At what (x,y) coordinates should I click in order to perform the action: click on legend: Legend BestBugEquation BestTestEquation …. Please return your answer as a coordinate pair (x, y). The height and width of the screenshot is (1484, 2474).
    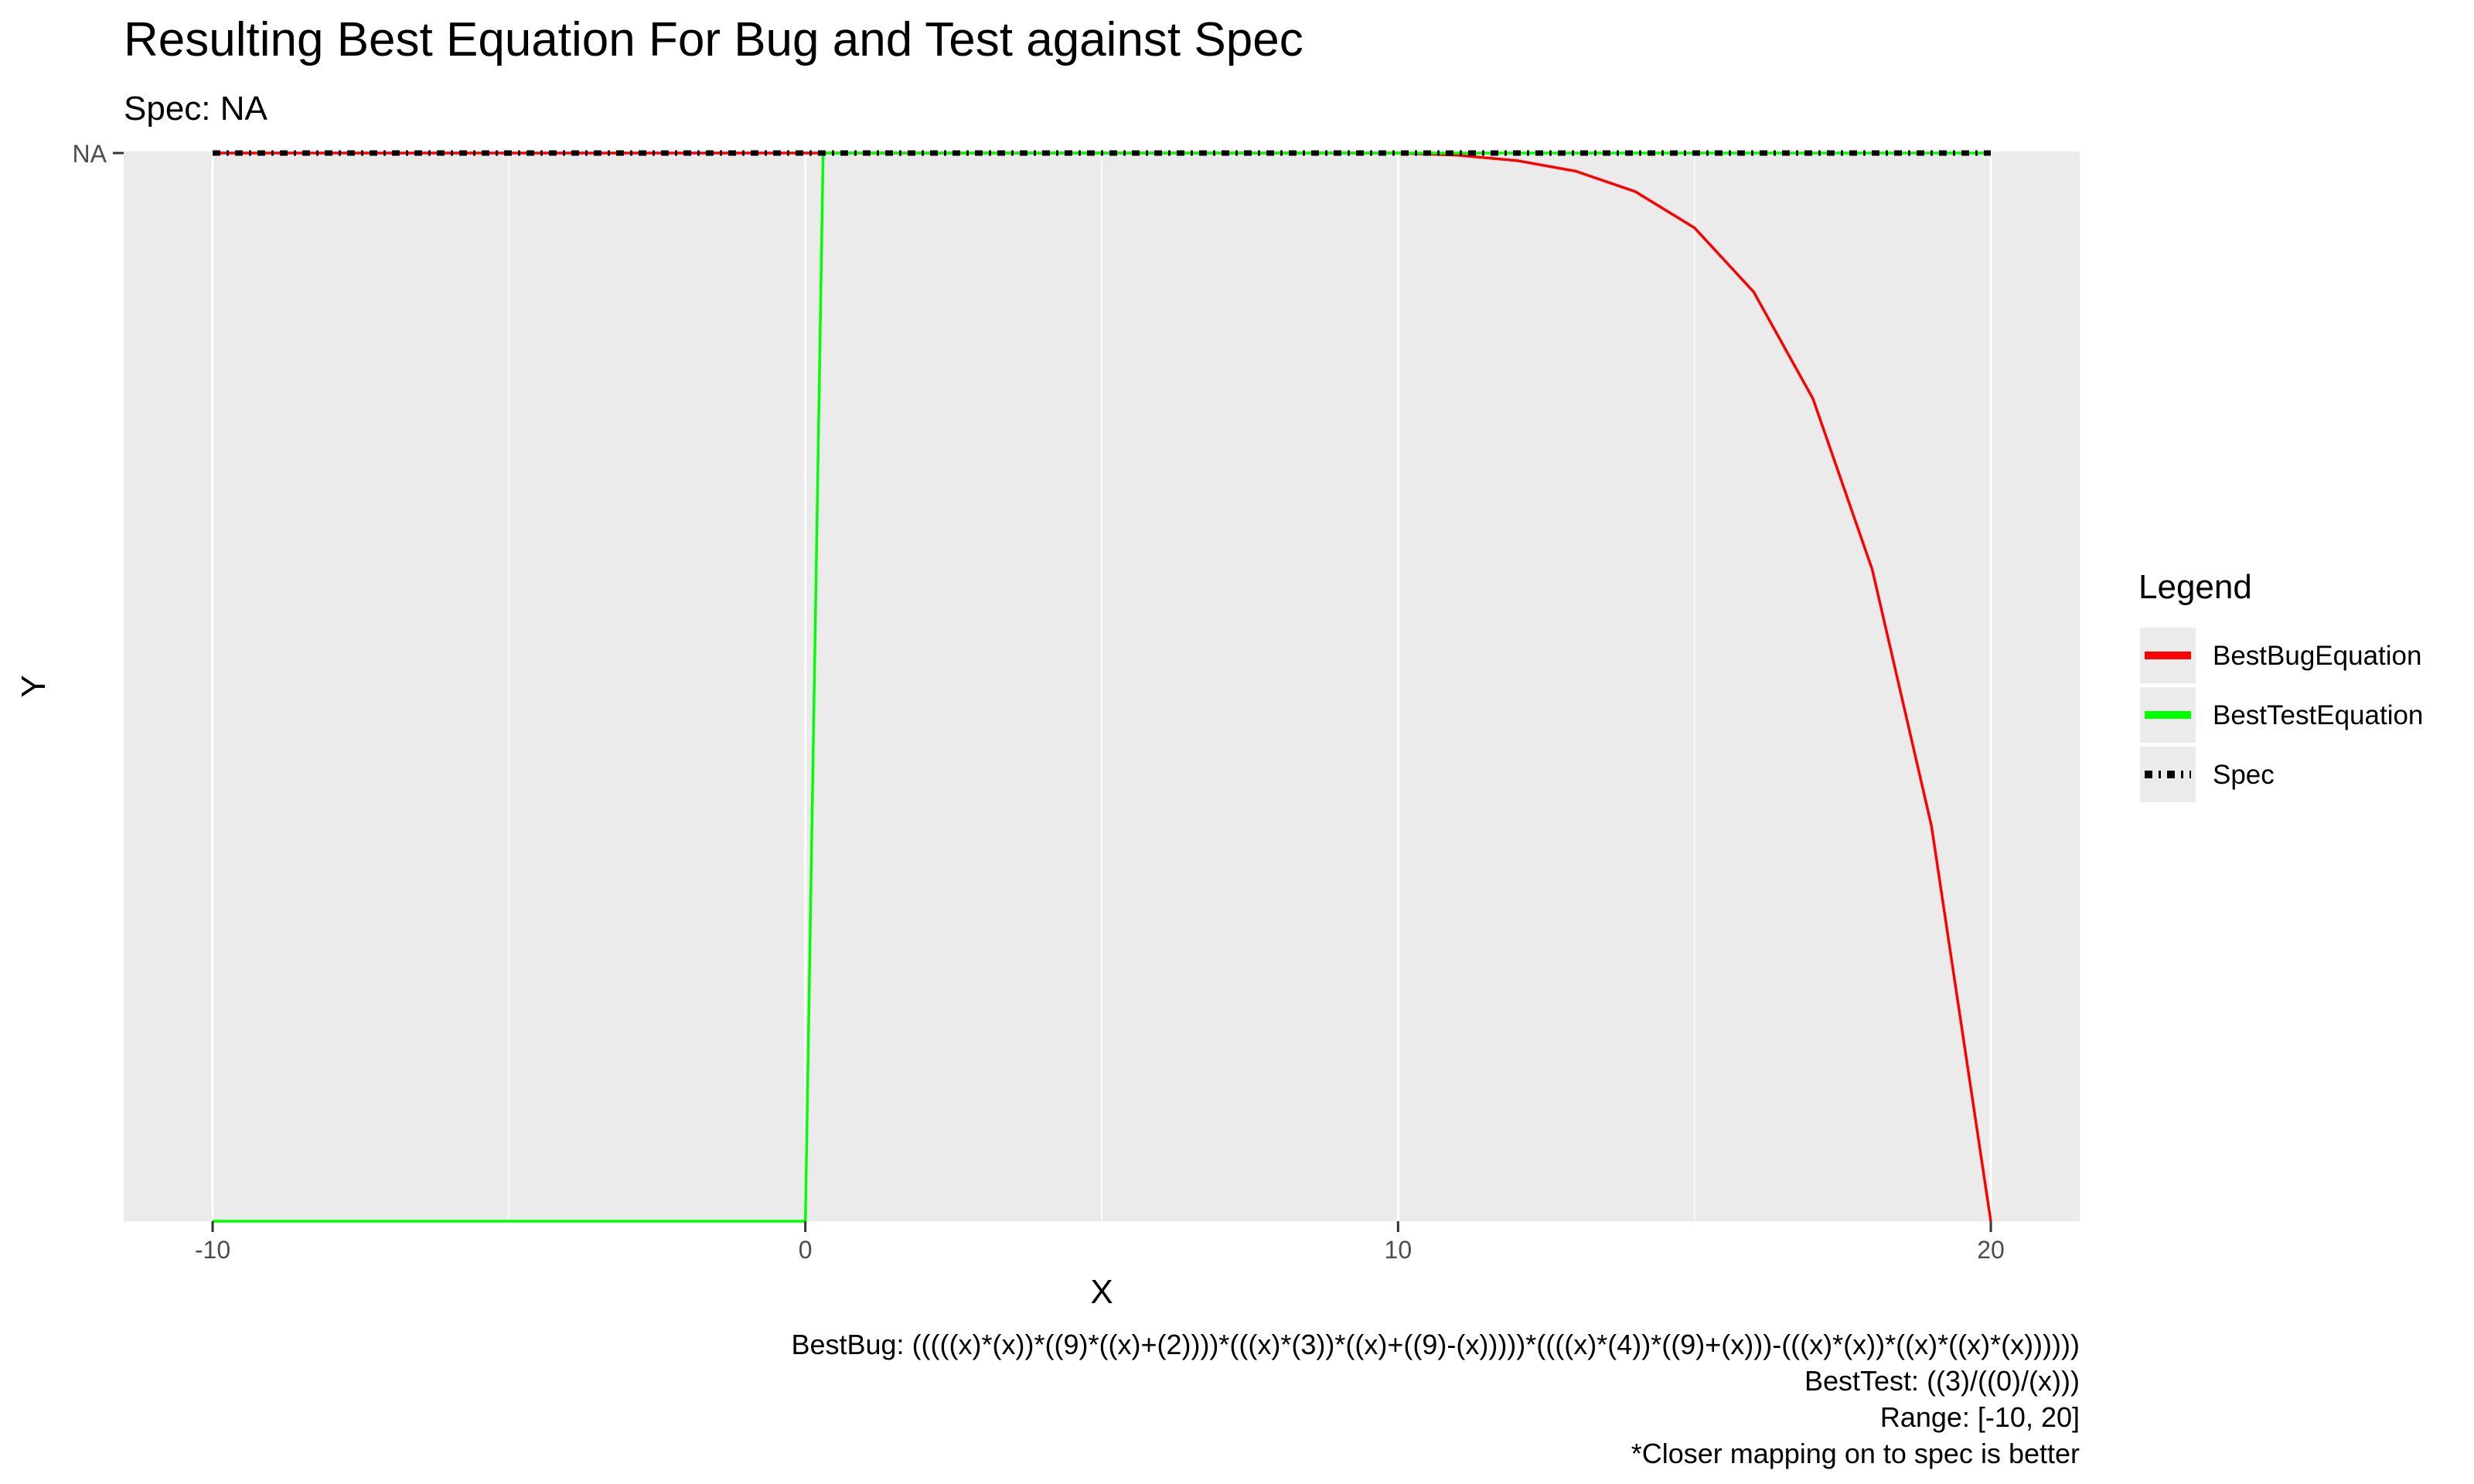
    Looking at the image, I should click on (2280, 685).